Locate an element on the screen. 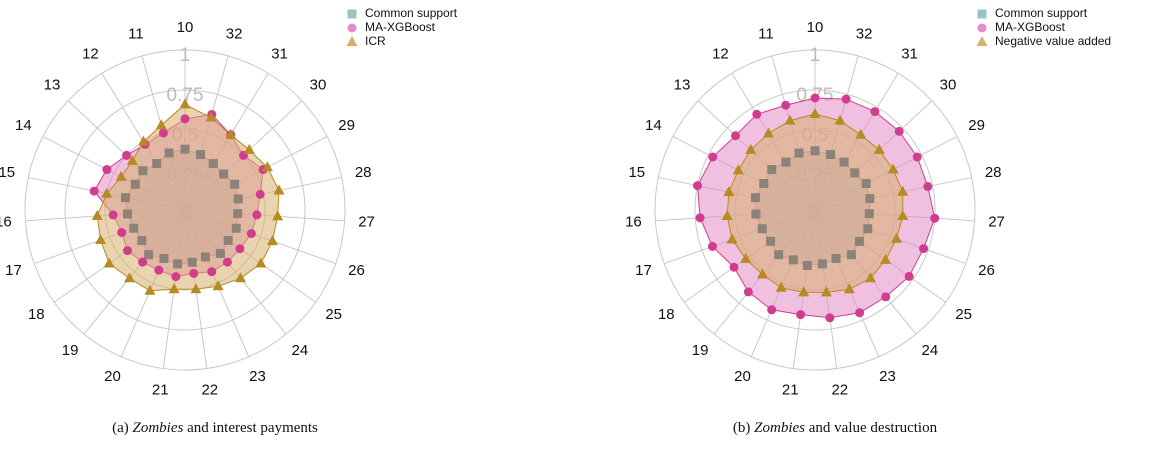  legend-label: Common support is located at coordinates (411, 13).